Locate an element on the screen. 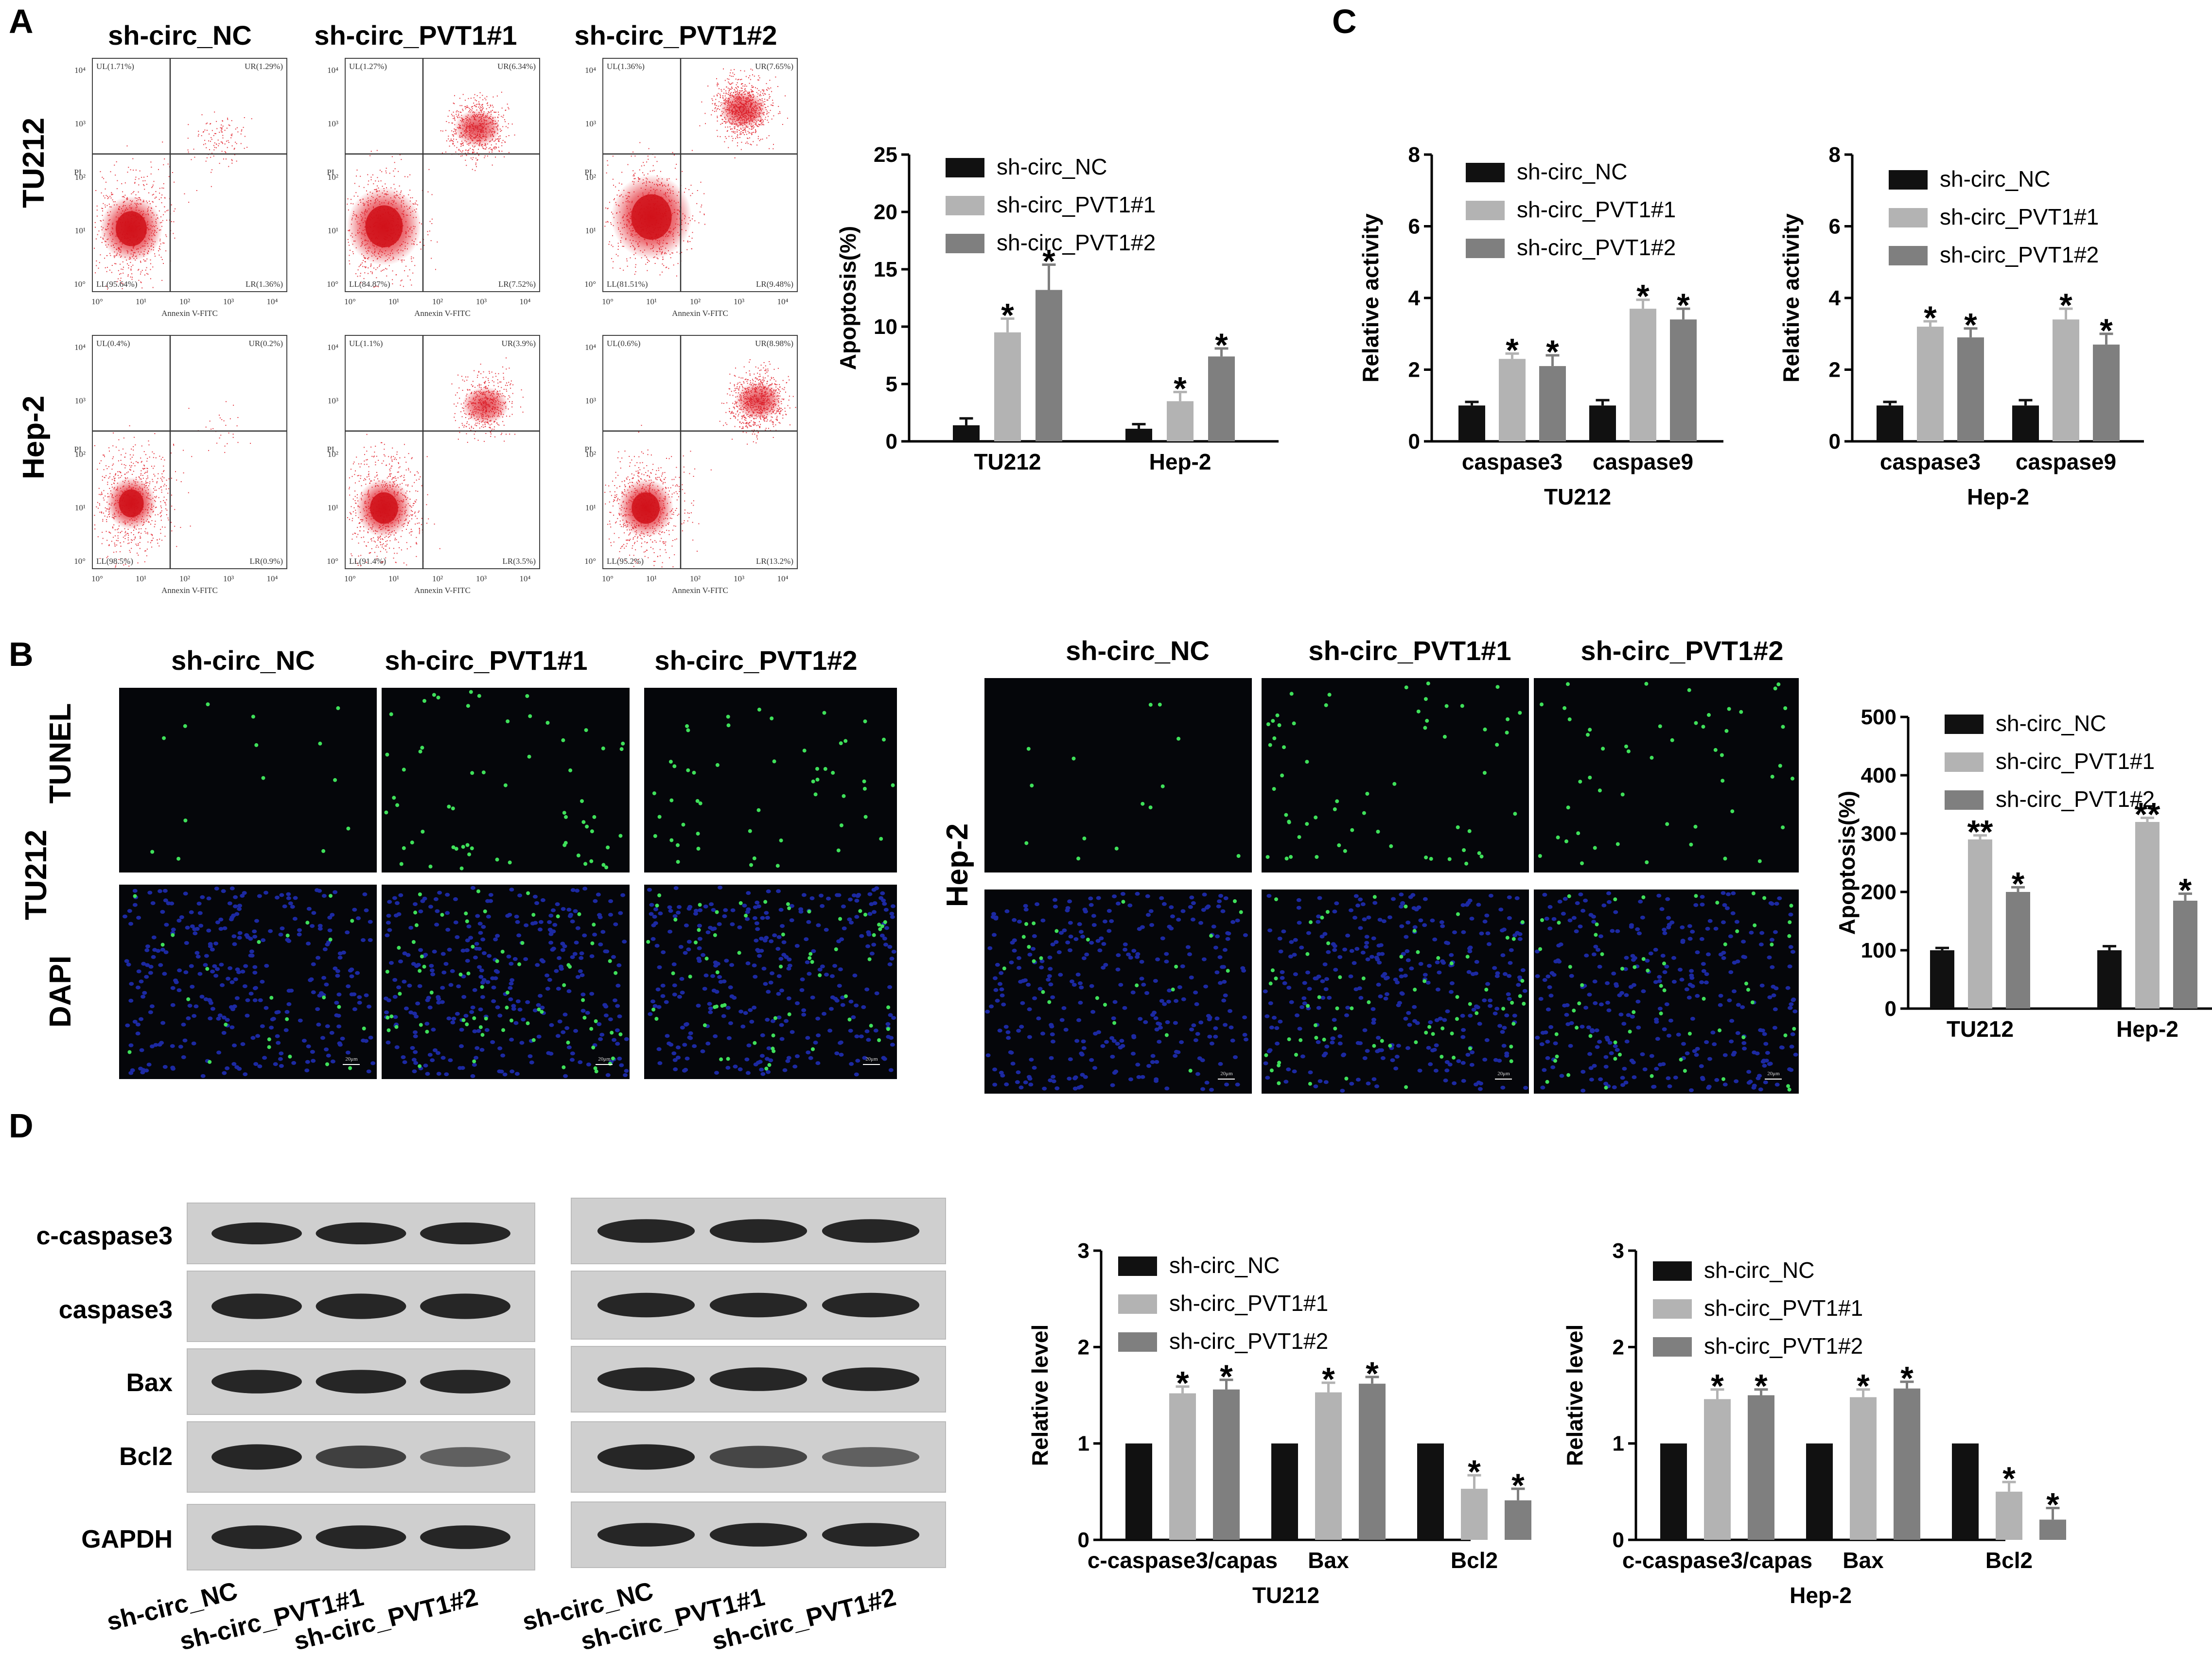  wb-label-gapdh: GAPDH is located at coordinates (127, 1539).